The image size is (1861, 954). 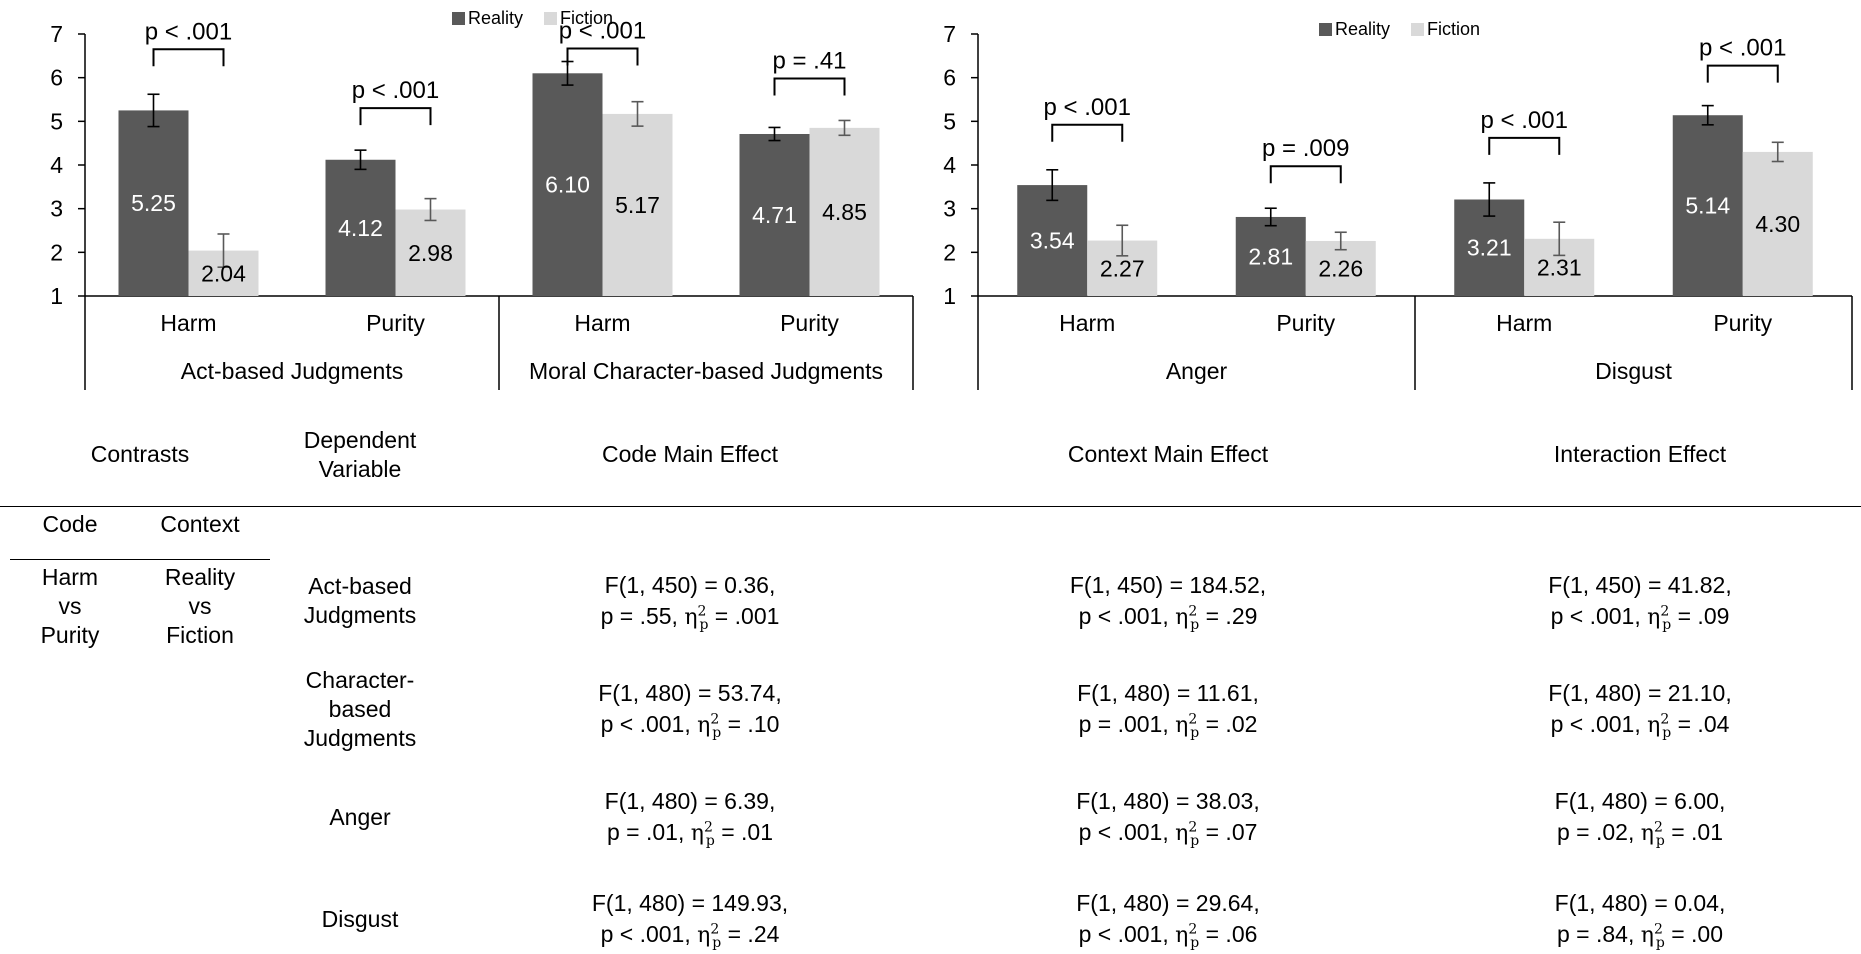 I want to click on y-tick-label: 4, so click(x=56, y=165).